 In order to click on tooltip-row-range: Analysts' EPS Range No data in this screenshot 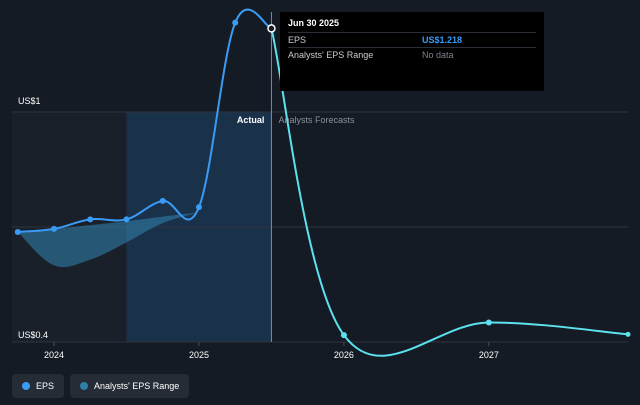, I will do `click(412, 54)`.